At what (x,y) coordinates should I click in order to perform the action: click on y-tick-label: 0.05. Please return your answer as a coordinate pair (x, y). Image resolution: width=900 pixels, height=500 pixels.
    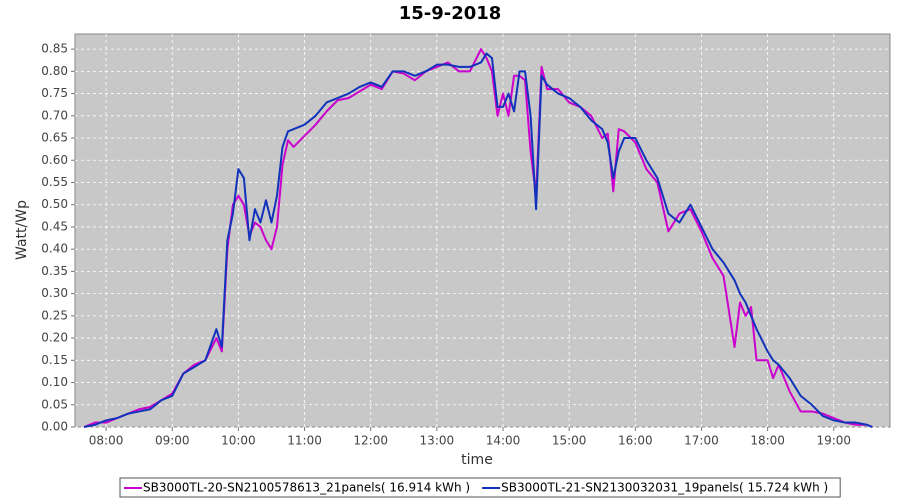
    Looking at the image, I should click on (54, 404).